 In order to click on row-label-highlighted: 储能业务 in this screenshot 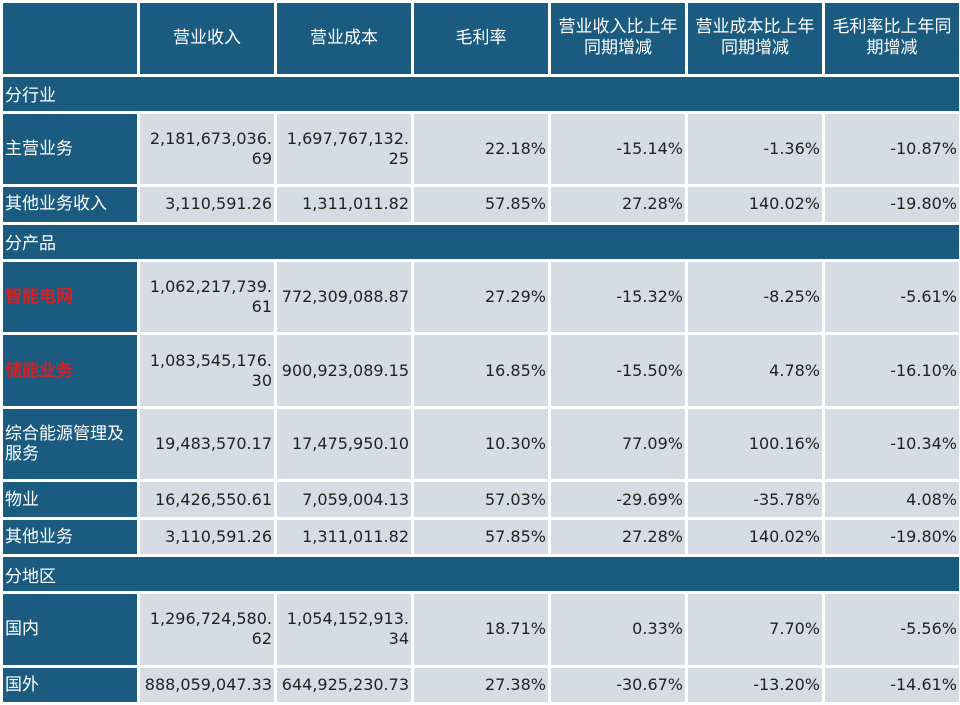, I will do `click(70, 370)`.